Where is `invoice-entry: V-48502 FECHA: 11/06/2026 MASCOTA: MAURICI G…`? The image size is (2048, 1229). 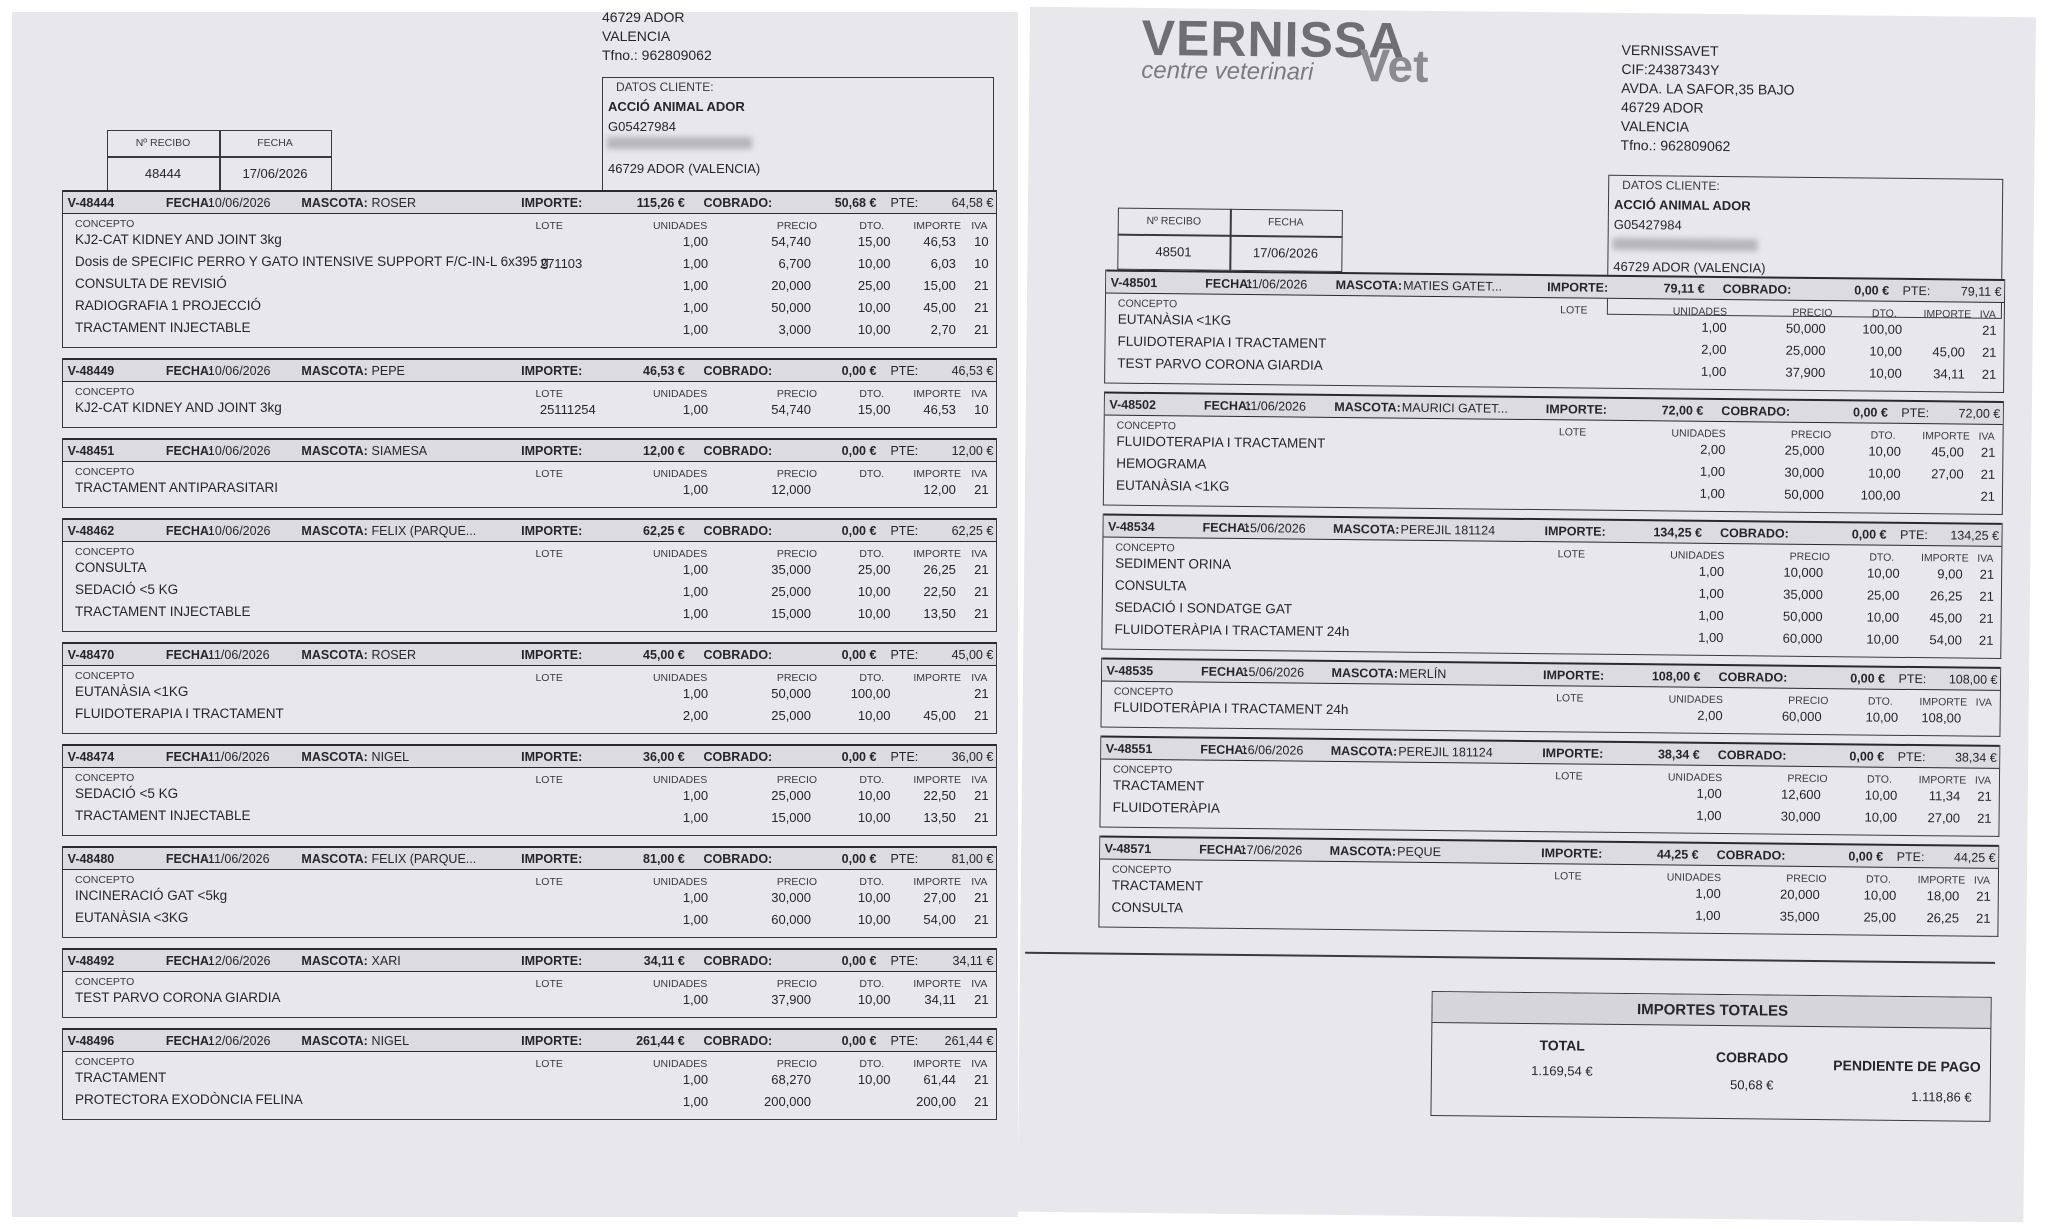 invoice-entry: V-48502 FECHA: 11/06/2026 MASCOTA: MAURICI G… is located at coordinates (1553, 453).